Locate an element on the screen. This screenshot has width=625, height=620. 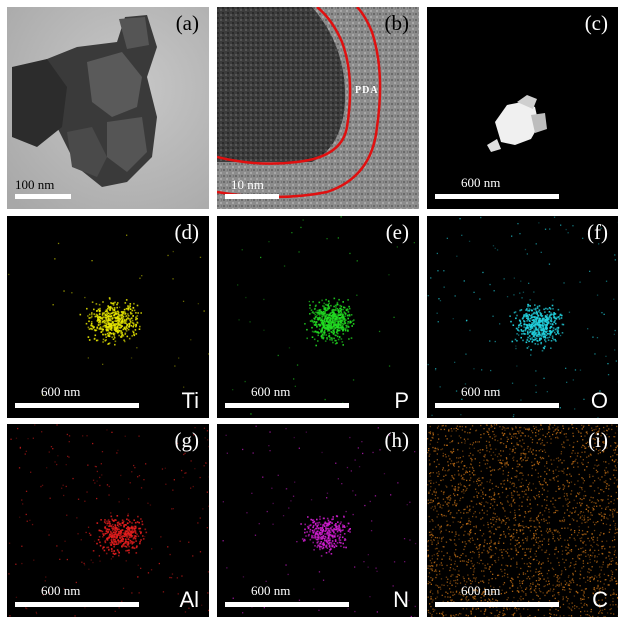
scale-bar-c is located at coordinates (497, 196).